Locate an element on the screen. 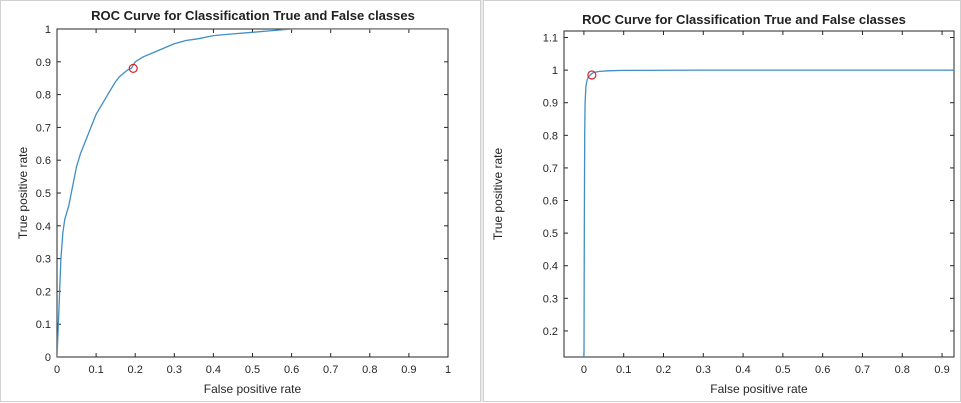 This screenshot has height=403, width=961. y-tick-label: 1.1 is located at coordinates (550, 39).